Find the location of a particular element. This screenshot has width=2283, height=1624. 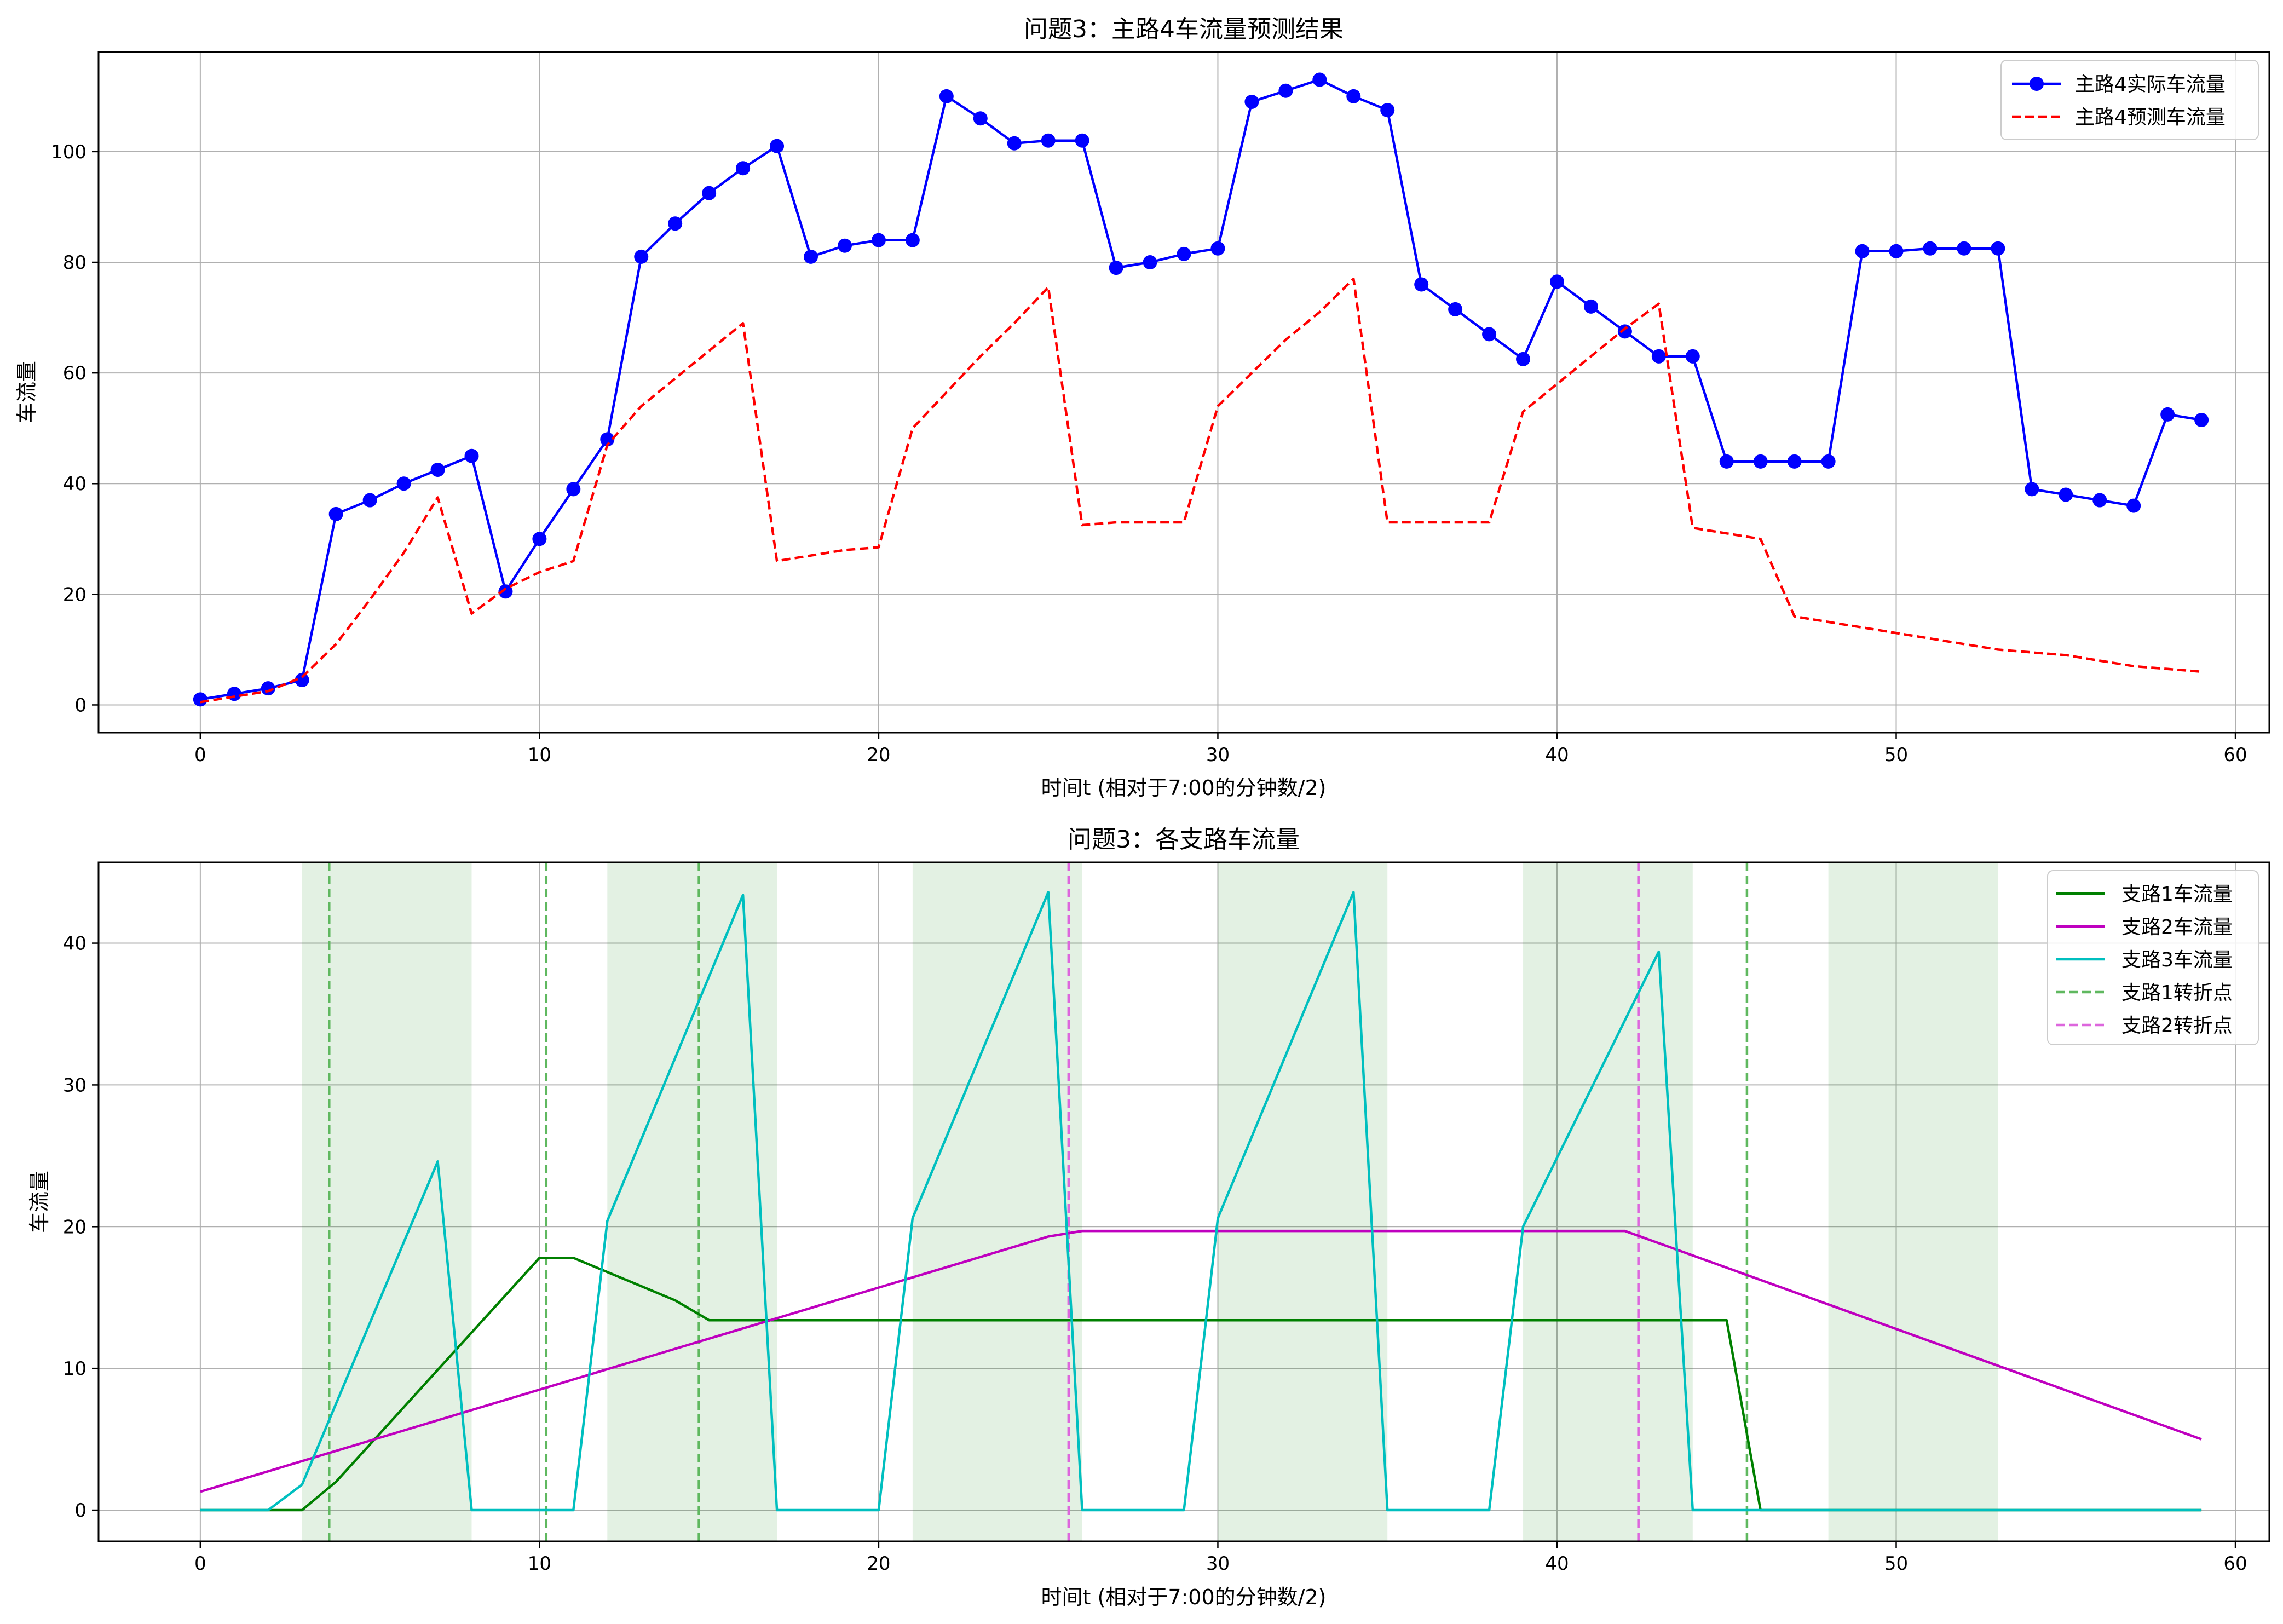

y-tick-label: 100 is located at coordinates (69, 152).